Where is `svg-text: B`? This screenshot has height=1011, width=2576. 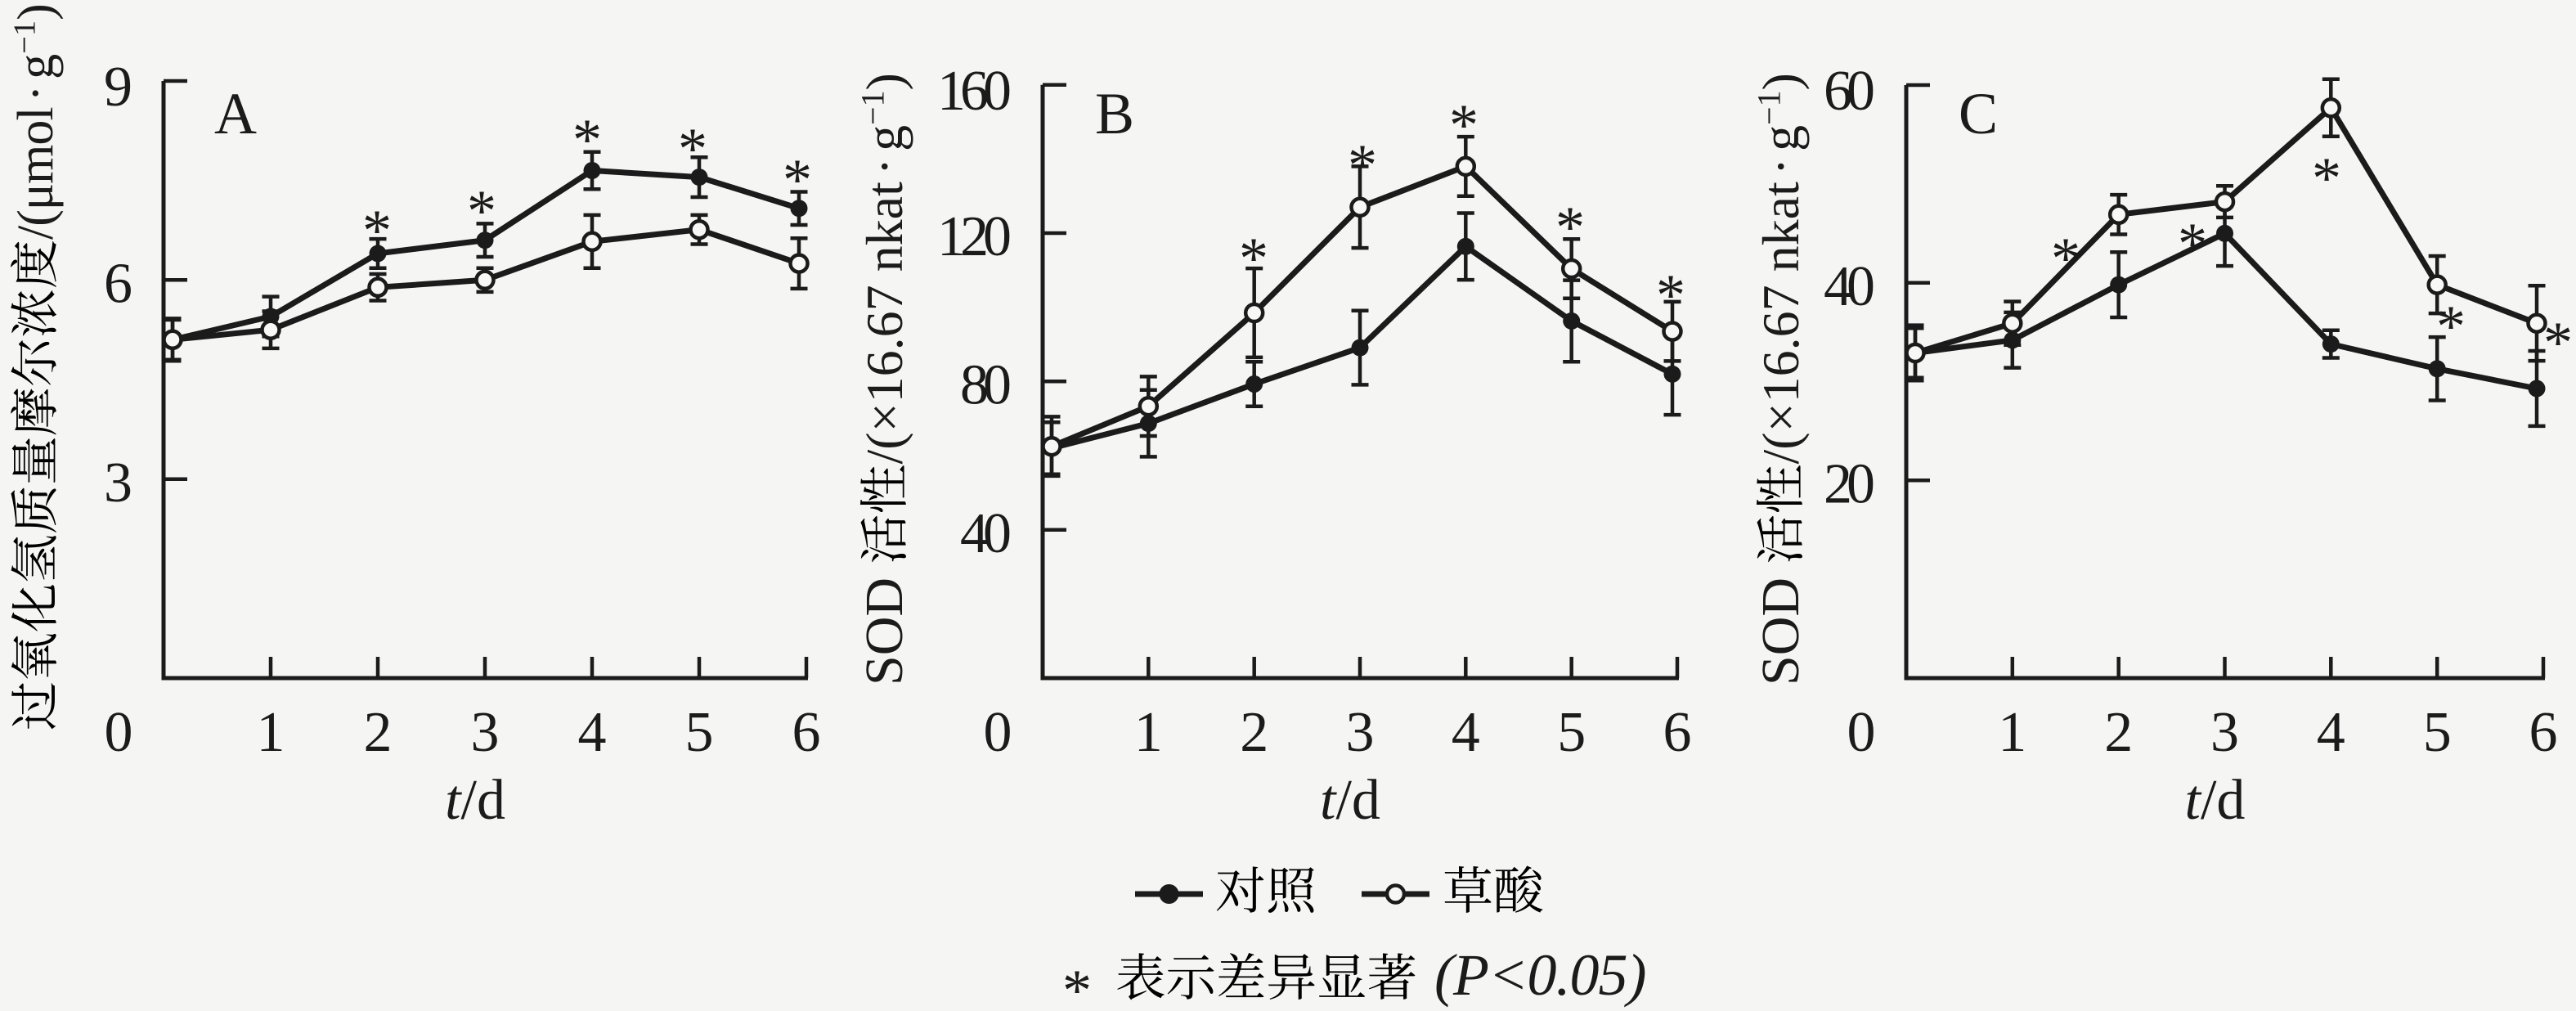
svg-text: B is located at coordinates (1114, 113).